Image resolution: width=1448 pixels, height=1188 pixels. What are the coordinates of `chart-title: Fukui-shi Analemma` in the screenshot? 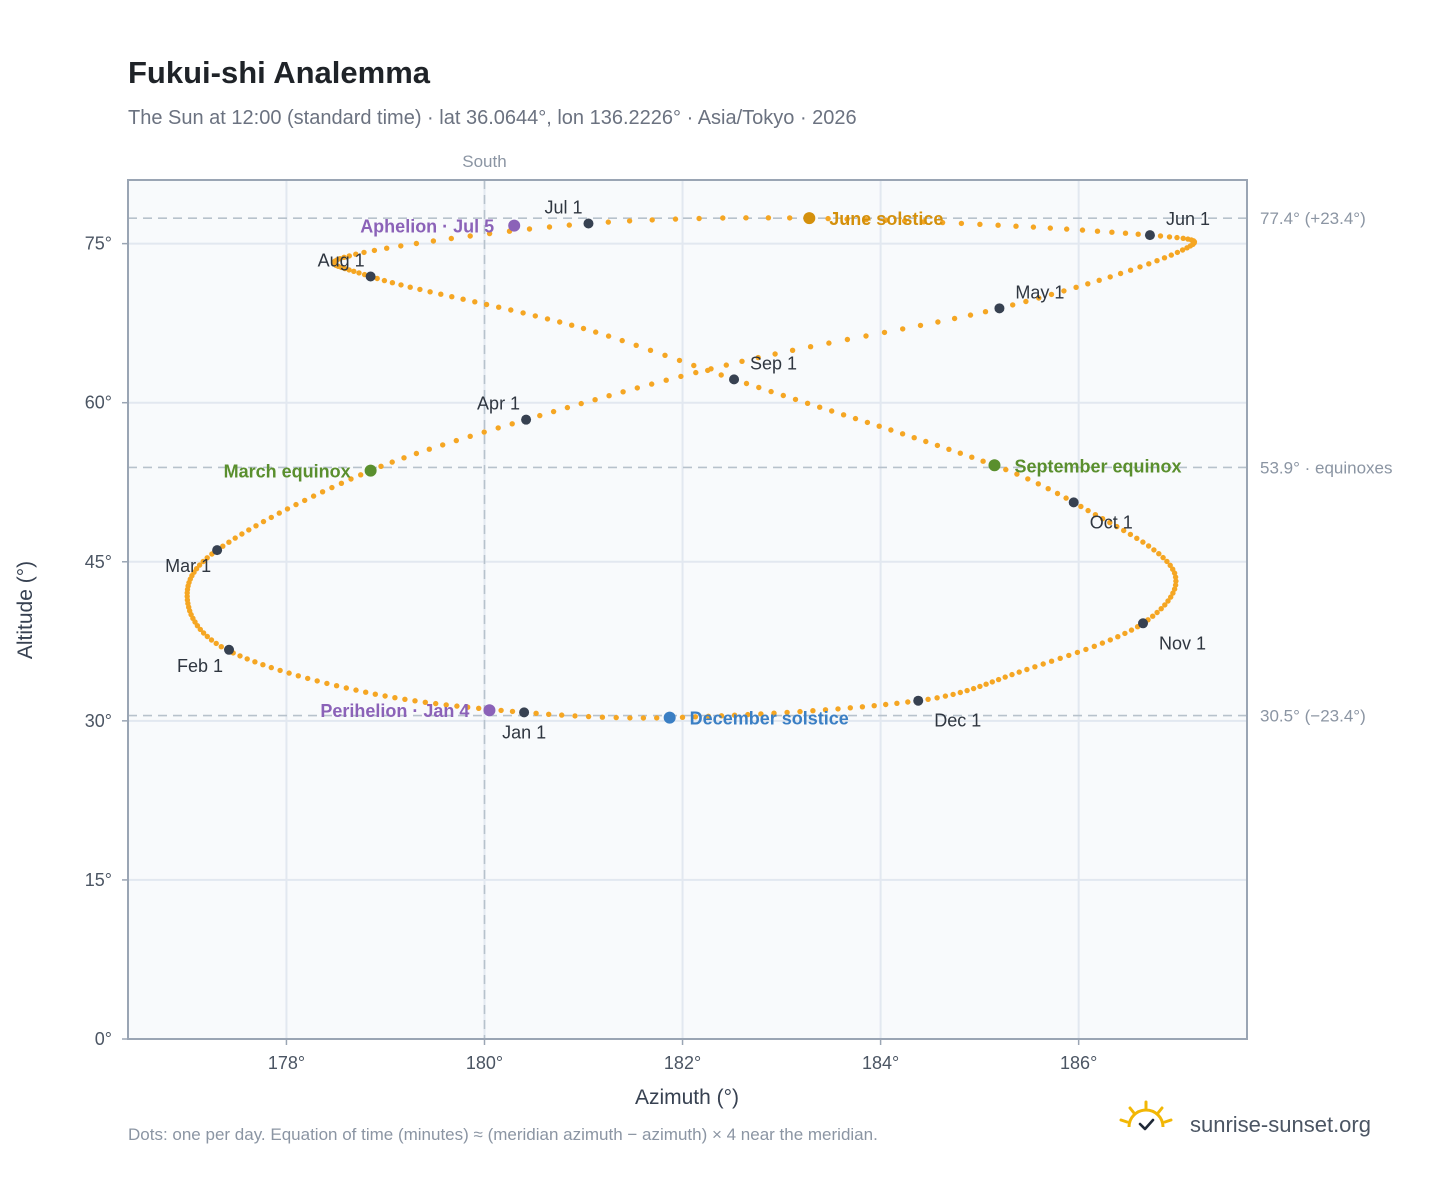 It's located at (279, 72).